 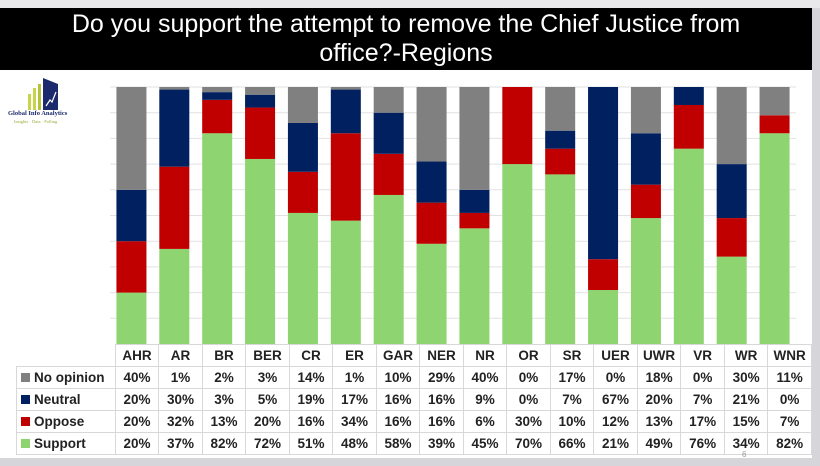 I want to click on data-label: 12%, so click(x=615, y=421).